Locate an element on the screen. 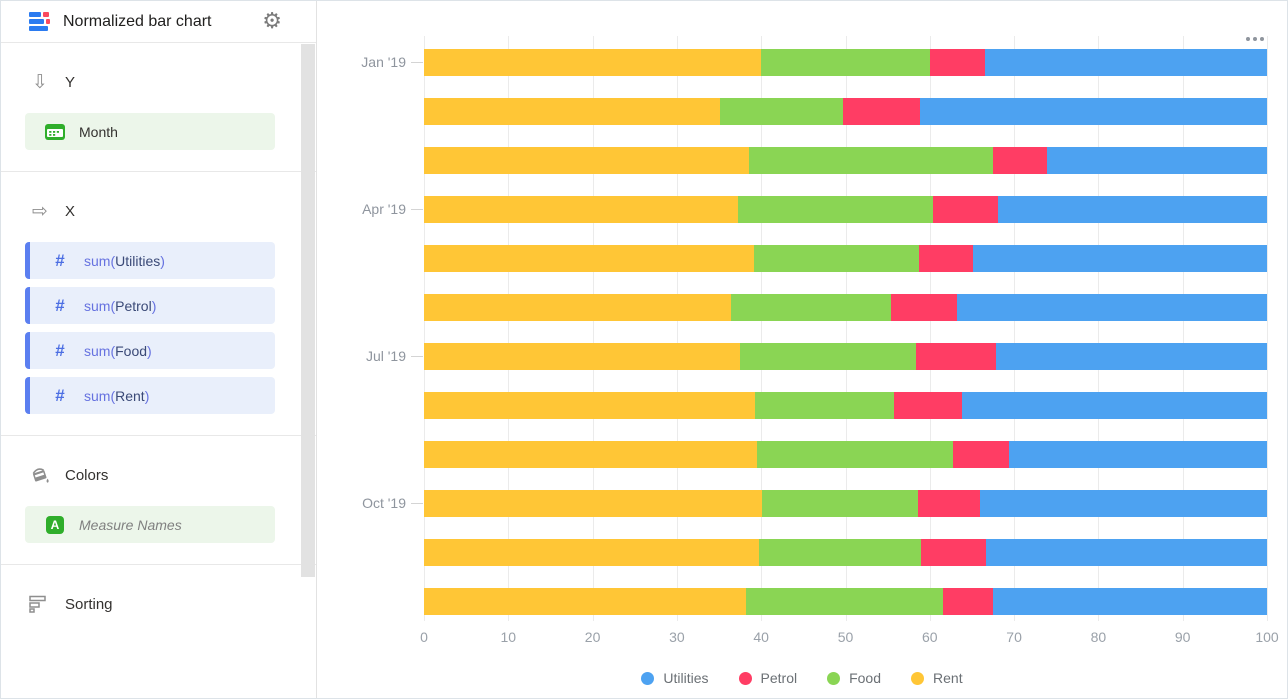  arrow-right-icon: ⇨ is located at coordinates (40, 210).